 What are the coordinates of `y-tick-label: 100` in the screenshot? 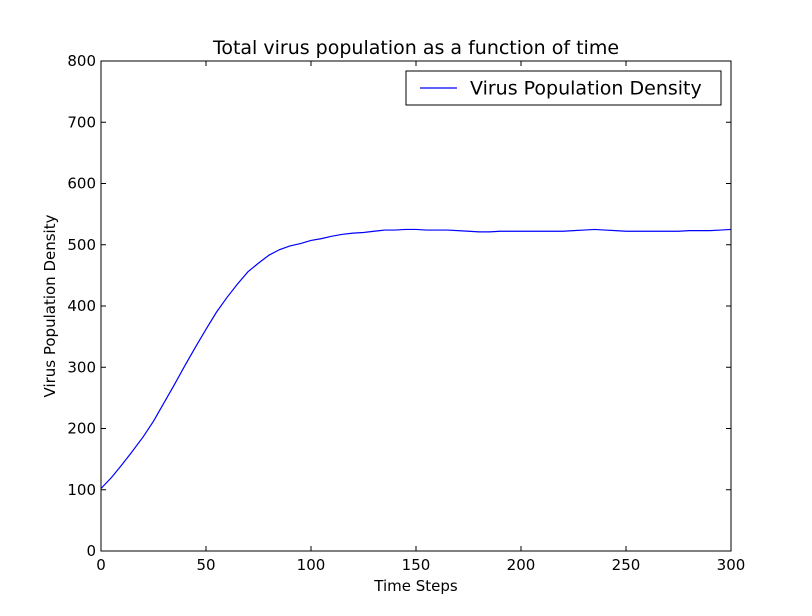 It's located at (81, 490).